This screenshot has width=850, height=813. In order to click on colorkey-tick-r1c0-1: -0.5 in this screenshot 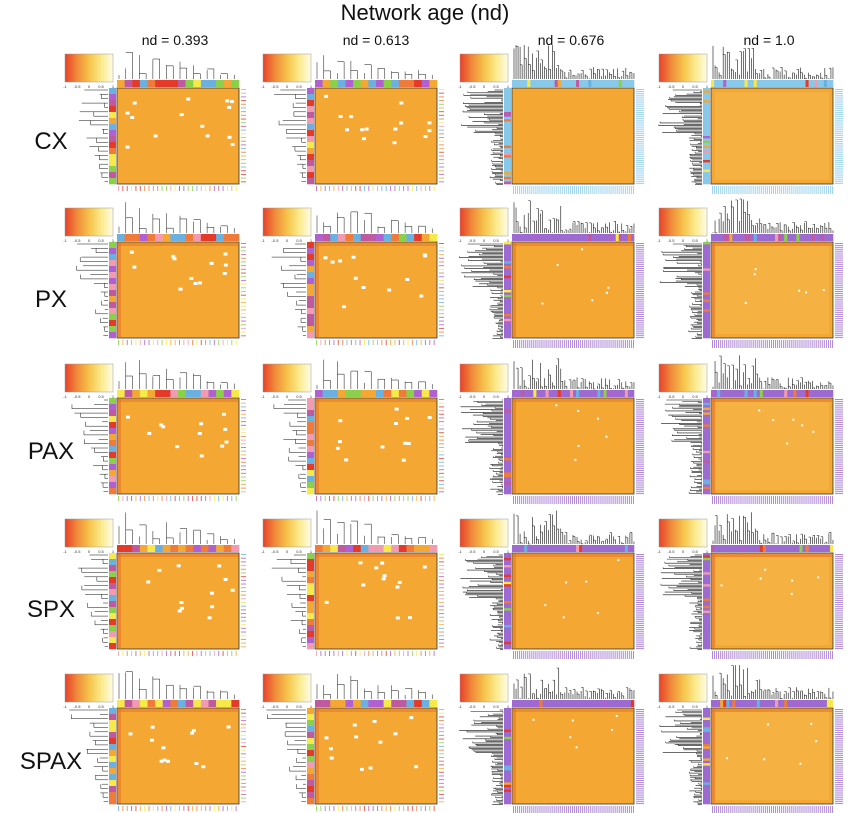, I will do `click(78, 240)`.